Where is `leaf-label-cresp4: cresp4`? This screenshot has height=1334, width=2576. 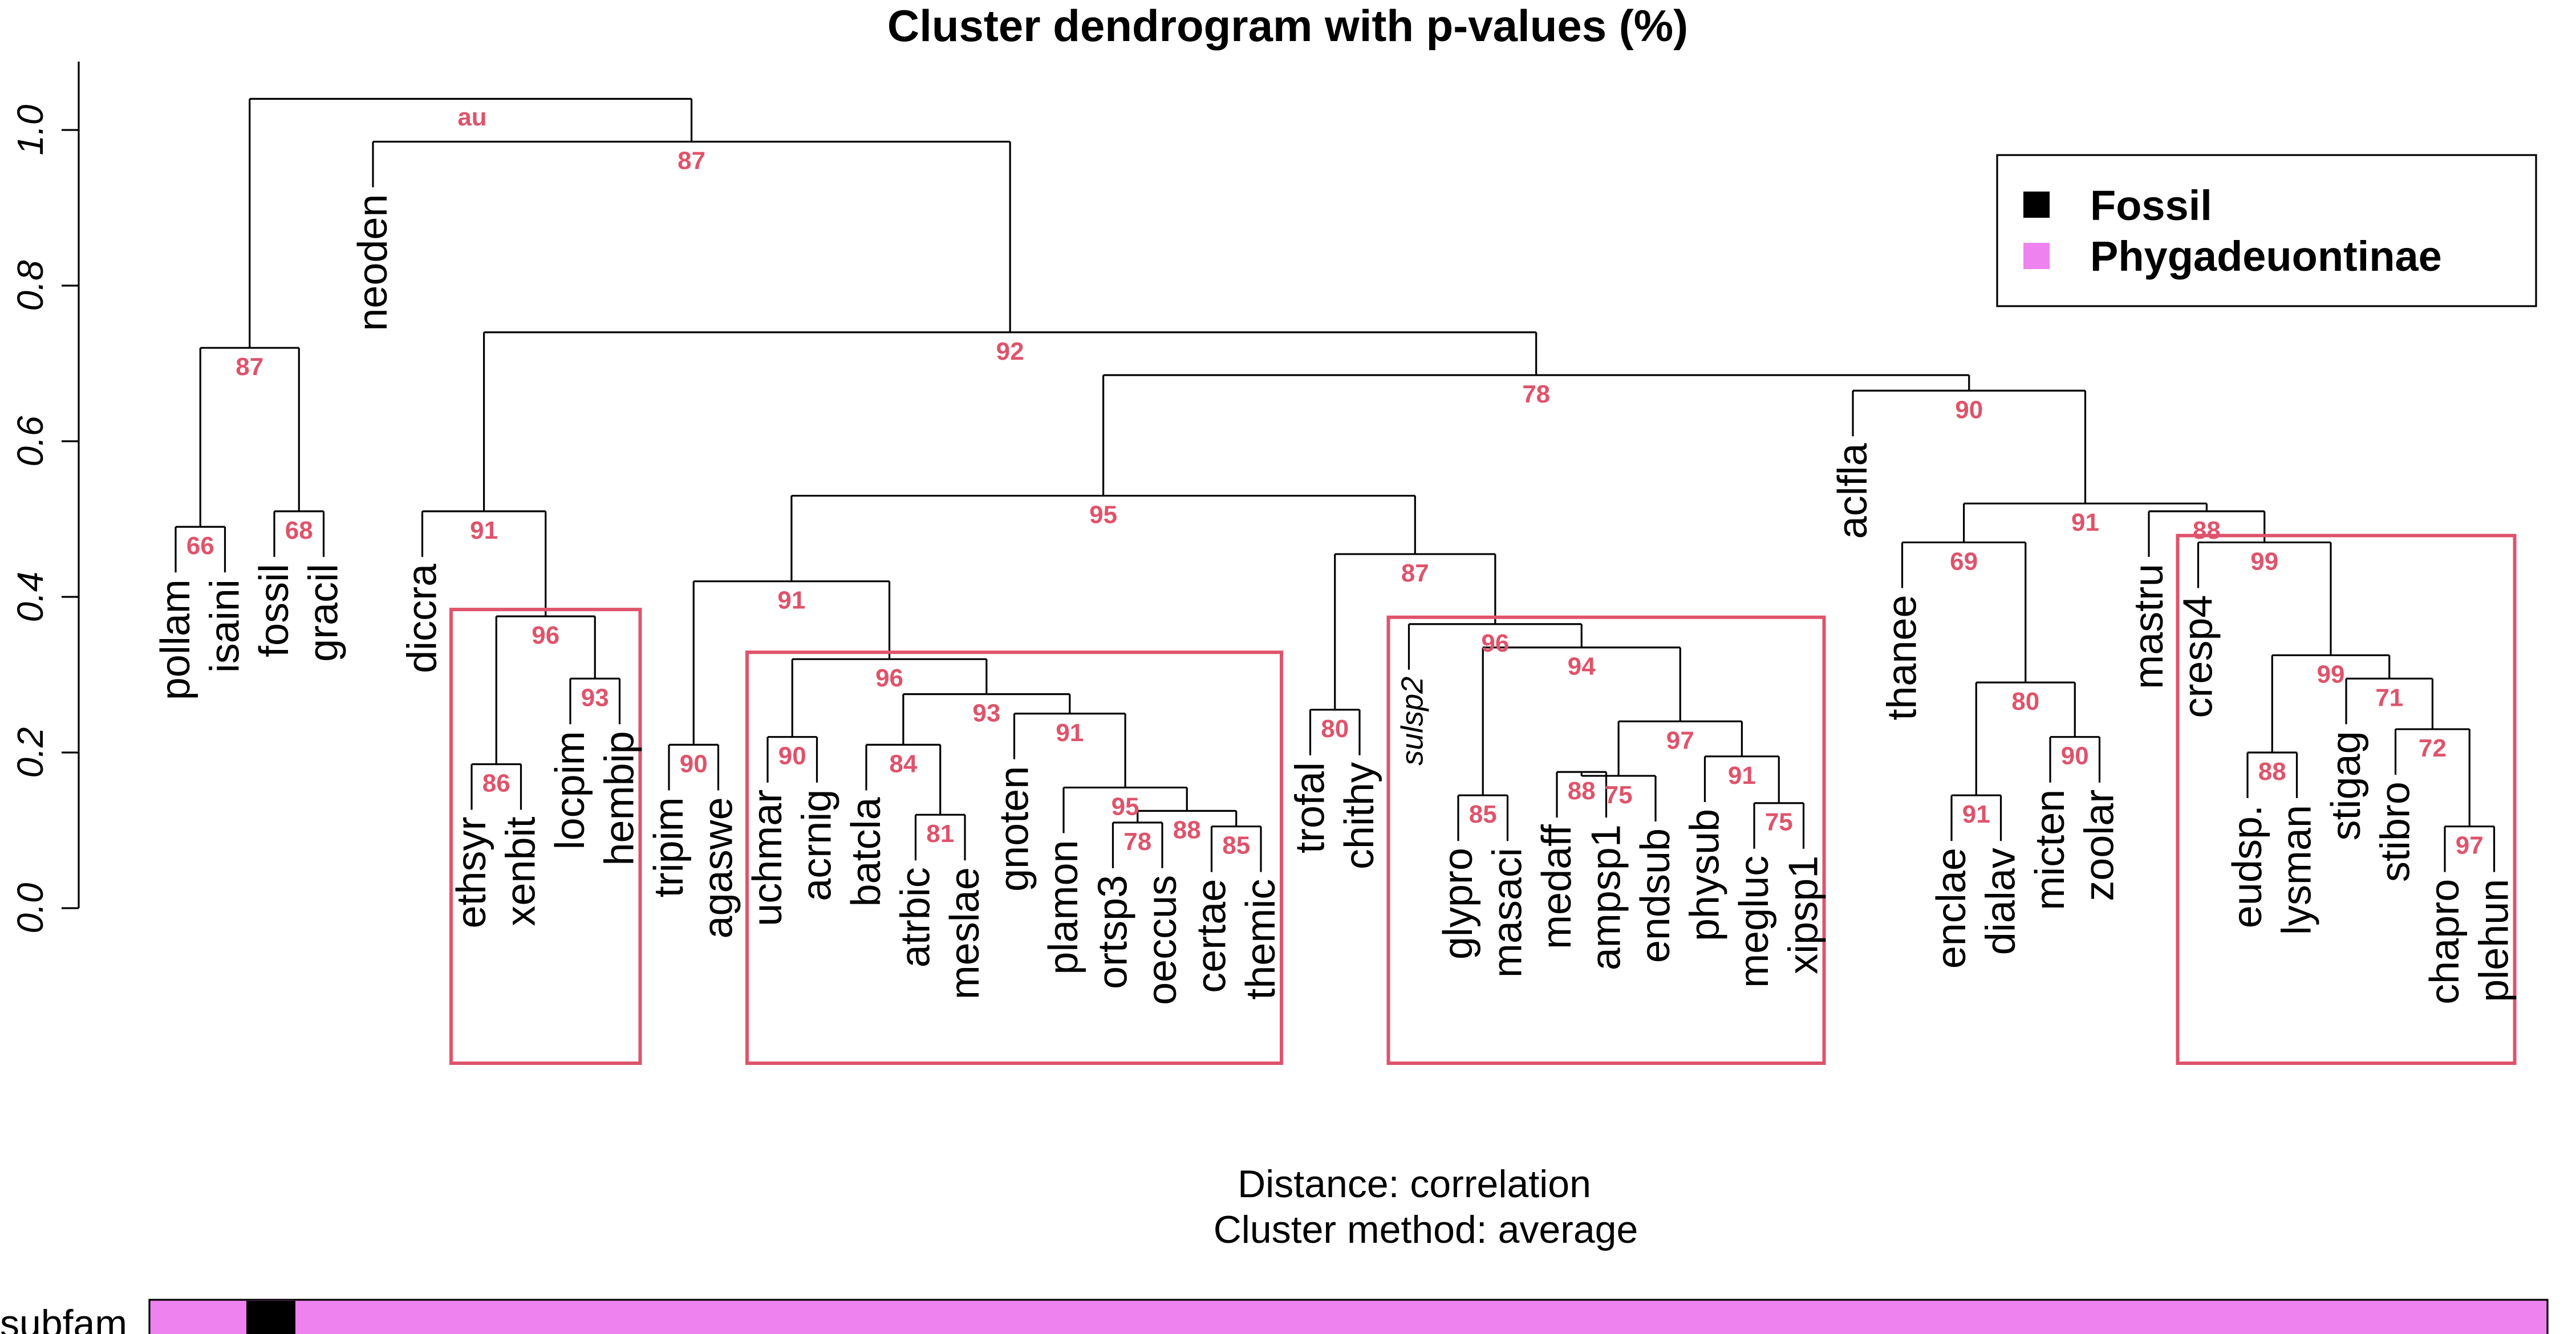 leaf-label-cresp4: cresp4 is located at coordinates (2198, 656).